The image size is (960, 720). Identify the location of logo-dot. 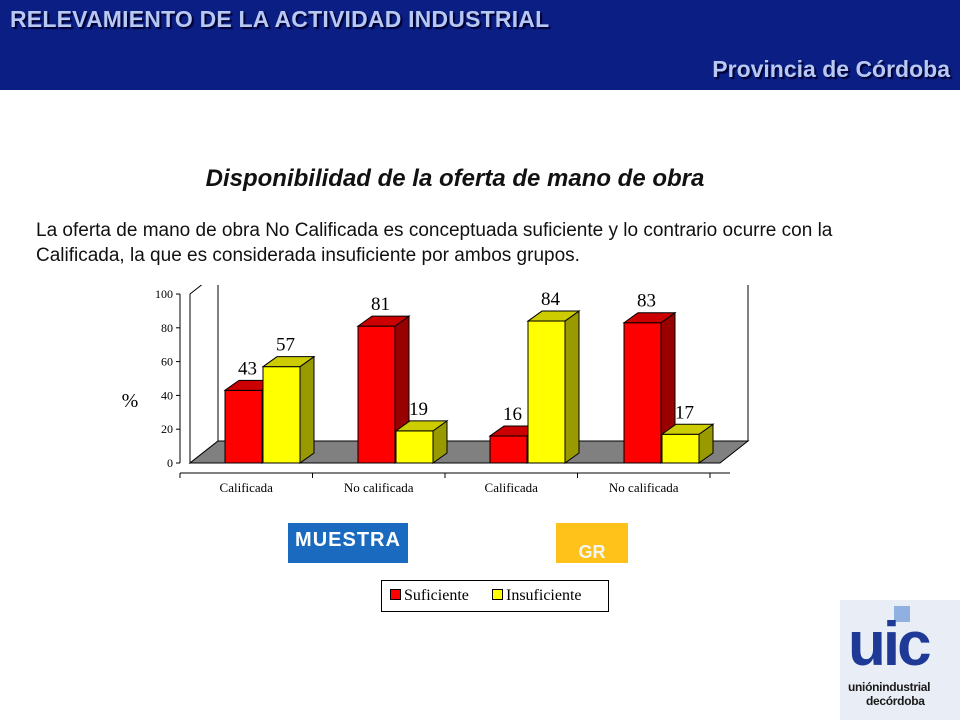
(902, 614).